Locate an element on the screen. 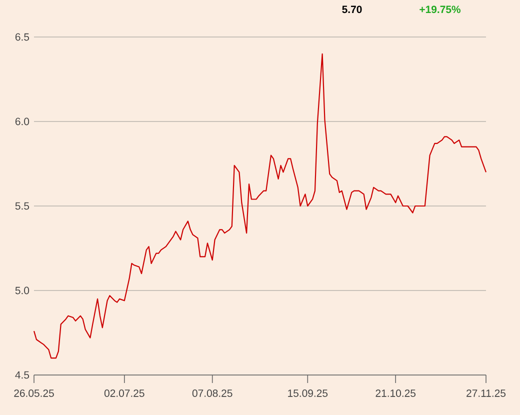 The width and height of the screenshot is (520, 415). y-tick-label: 5.5 is located at coordinates (22, 206).